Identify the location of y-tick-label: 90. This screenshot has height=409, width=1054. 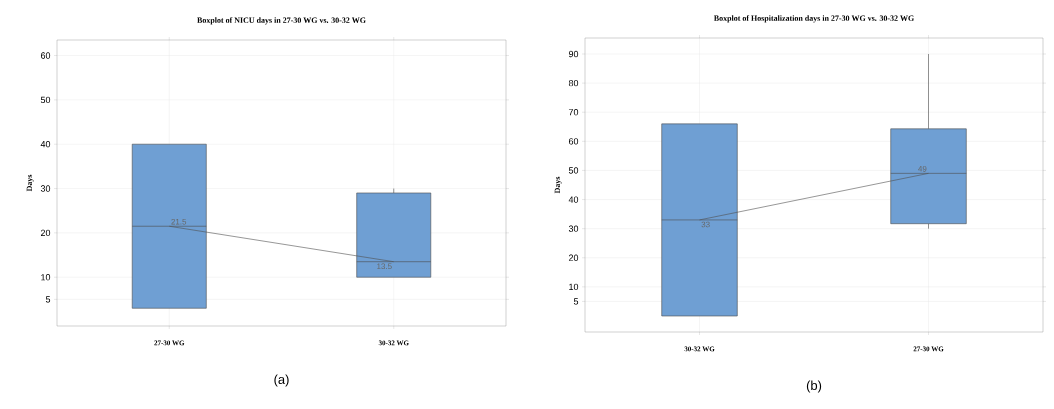
(573, 54).